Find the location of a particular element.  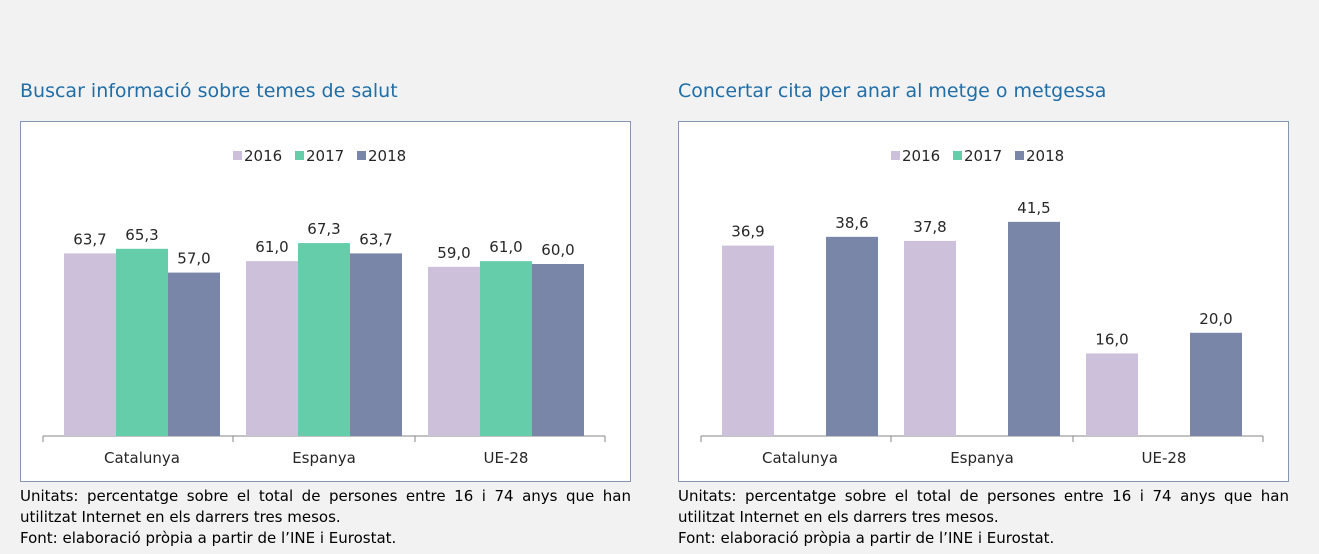

data-label: 65,3 is located at coordinates (141, 235).